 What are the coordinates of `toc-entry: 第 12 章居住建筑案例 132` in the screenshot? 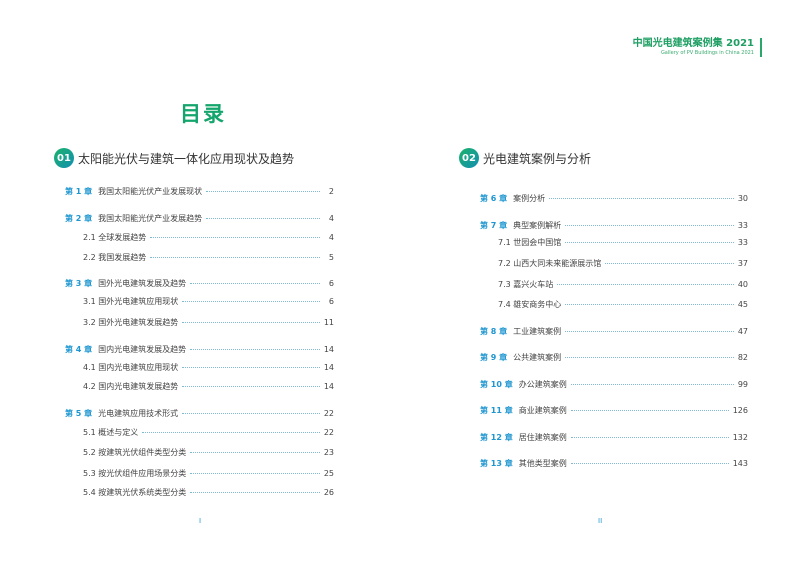 It's located at (614, 437).